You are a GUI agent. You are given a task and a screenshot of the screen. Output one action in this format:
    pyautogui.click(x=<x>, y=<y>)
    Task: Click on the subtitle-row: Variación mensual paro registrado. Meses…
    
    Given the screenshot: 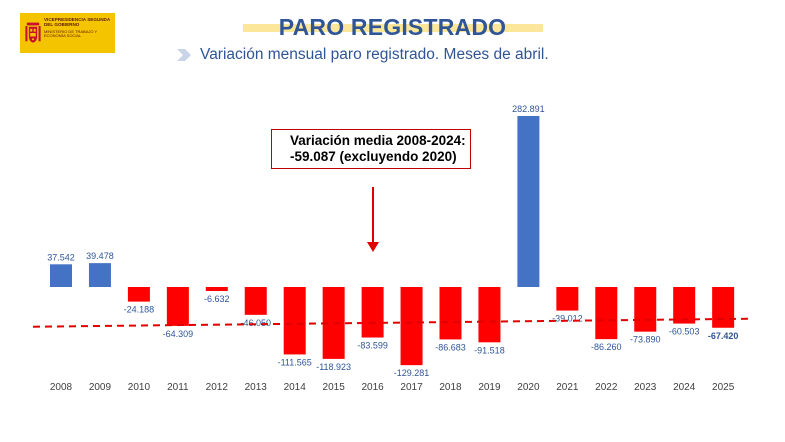 What is the action you would take?
    pyautogui.click(x=362, y=55)
    